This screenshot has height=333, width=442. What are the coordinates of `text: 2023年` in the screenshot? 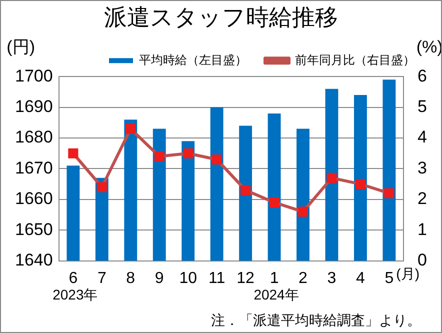 It's located at (75, 294).